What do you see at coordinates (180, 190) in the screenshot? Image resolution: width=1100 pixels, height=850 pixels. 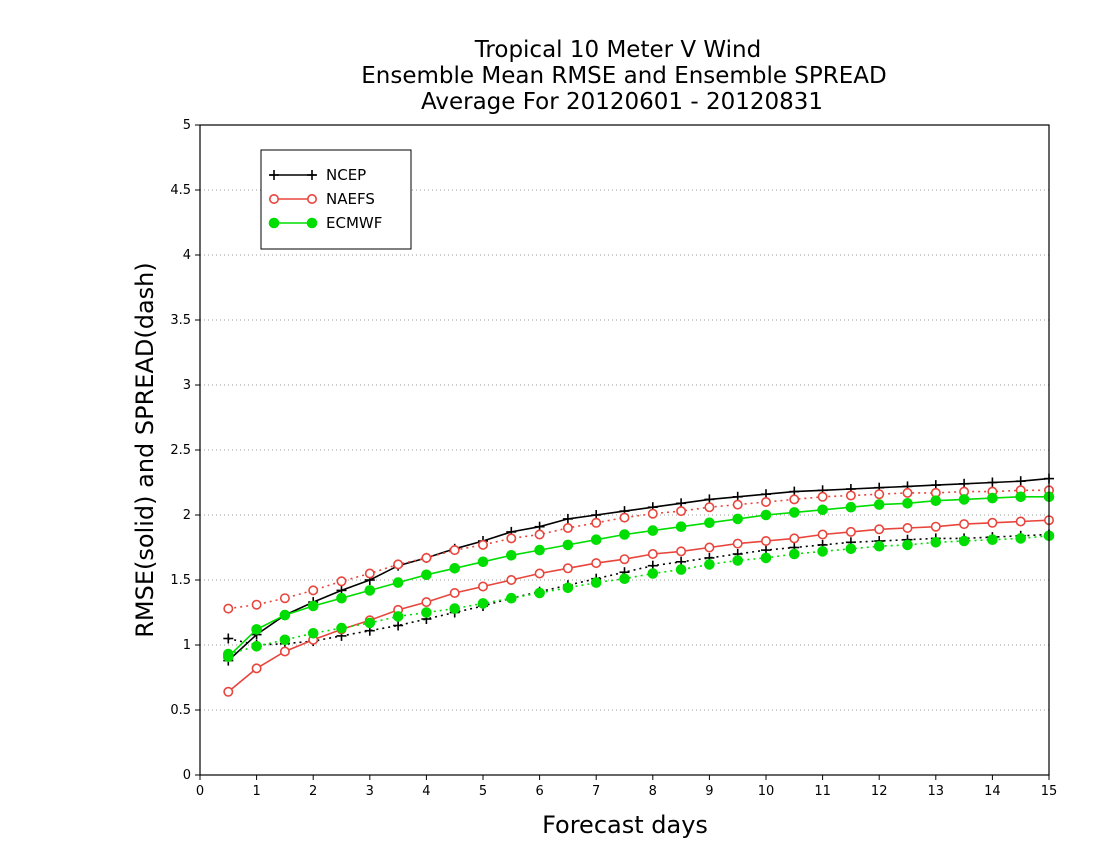 I see `y-tick-label-9: 4.5` at bounding box center [180, 190].